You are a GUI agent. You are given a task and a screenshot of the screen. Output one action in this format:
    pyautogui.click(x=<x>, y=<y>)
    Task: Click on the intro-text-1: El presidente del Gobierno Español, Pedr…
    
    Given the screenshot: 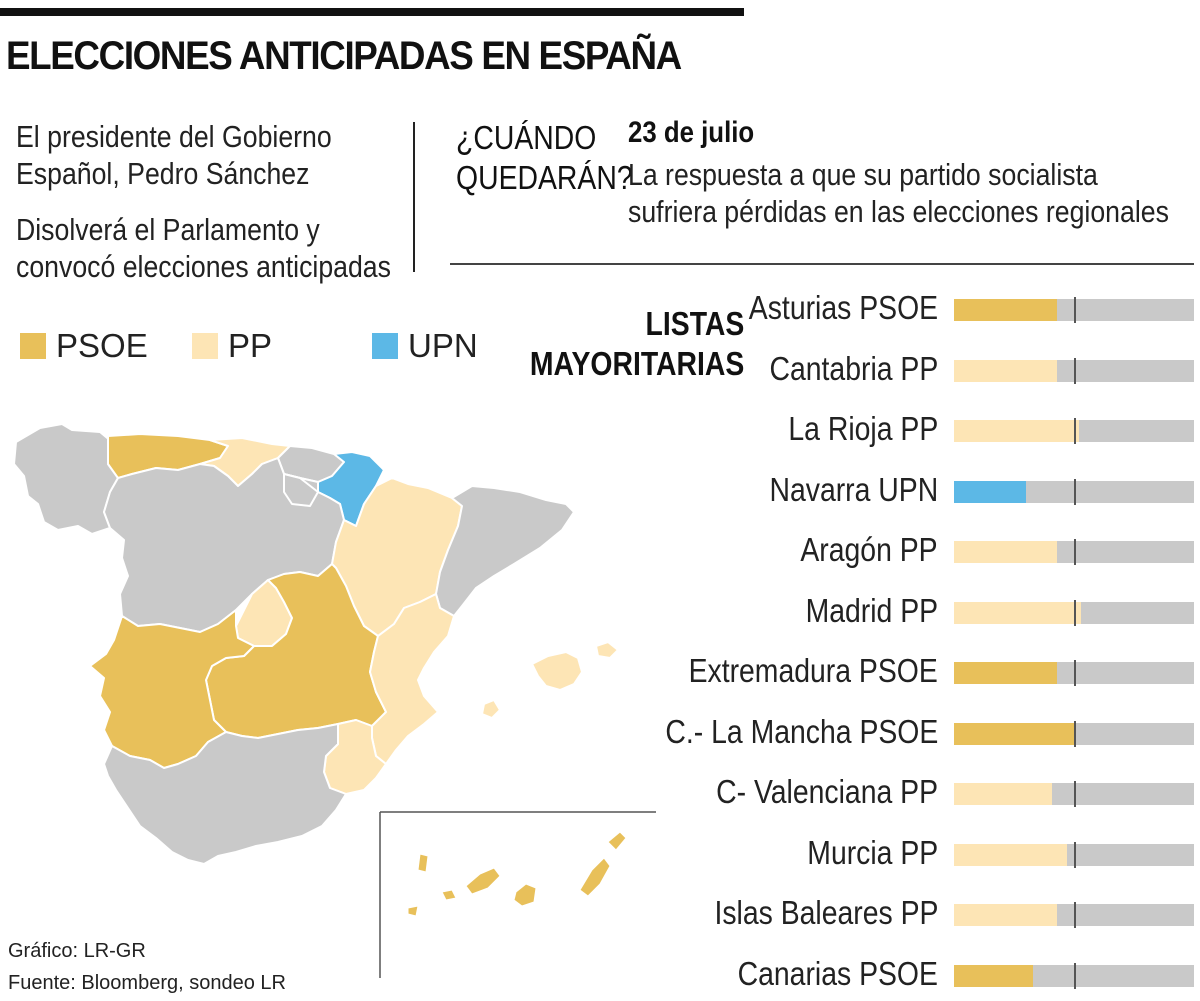 What is the action you would take?
    pyautogui.click(x=199, y=155)
    